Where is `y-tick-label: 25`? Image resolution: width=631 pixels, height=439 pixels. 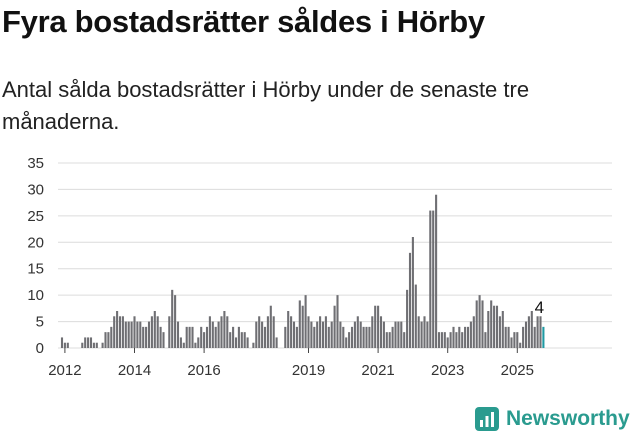 y-tick-label: 25 is located at coordinates (35, 216).